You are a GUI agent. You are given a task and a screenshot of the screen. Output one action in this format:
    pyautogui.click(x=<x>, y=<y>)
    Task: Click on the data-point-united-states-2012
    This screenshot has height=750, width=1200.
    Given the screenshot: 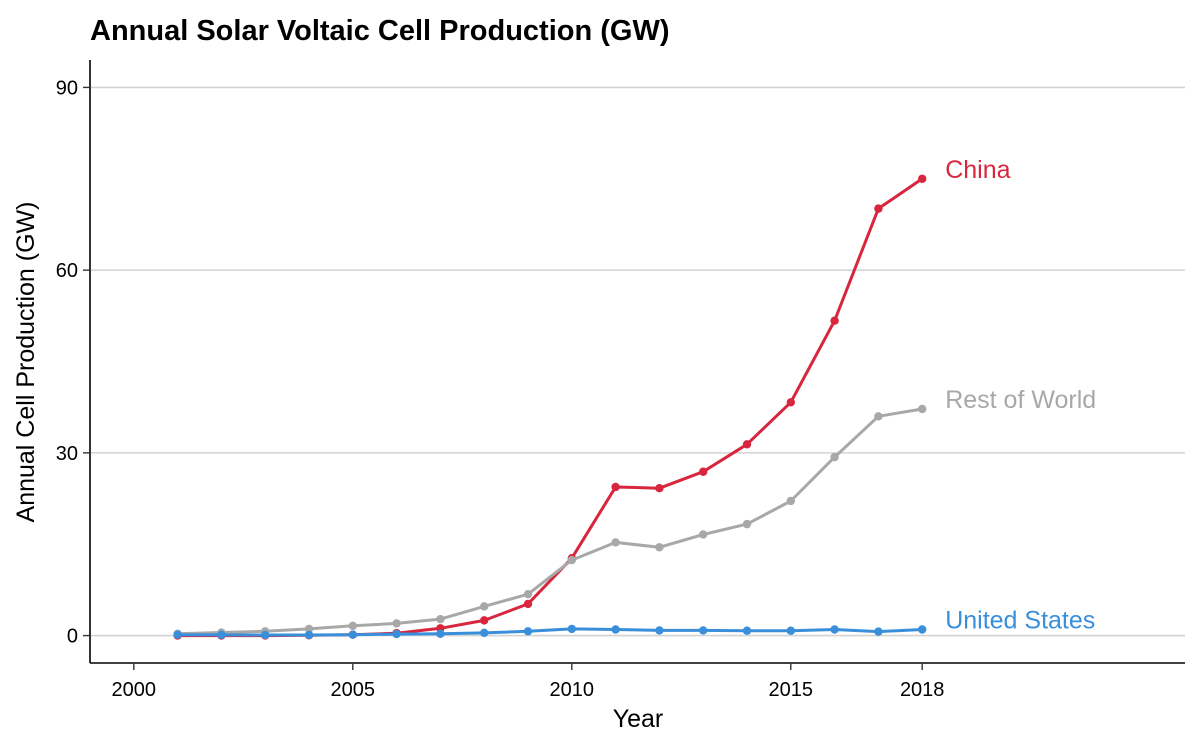 What is the action you would take?
    pyautogui.click(x=659, y=630)
    